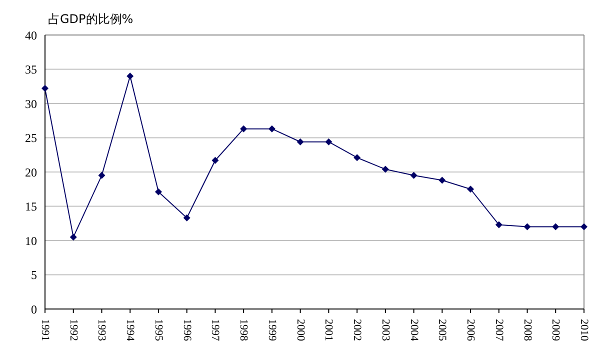 This screenshot has height=349, width=614. What do you see at coordinates (31, 35) in the screenshot?
I see `y-tick-label: 40` at bounding box center [31, 35].